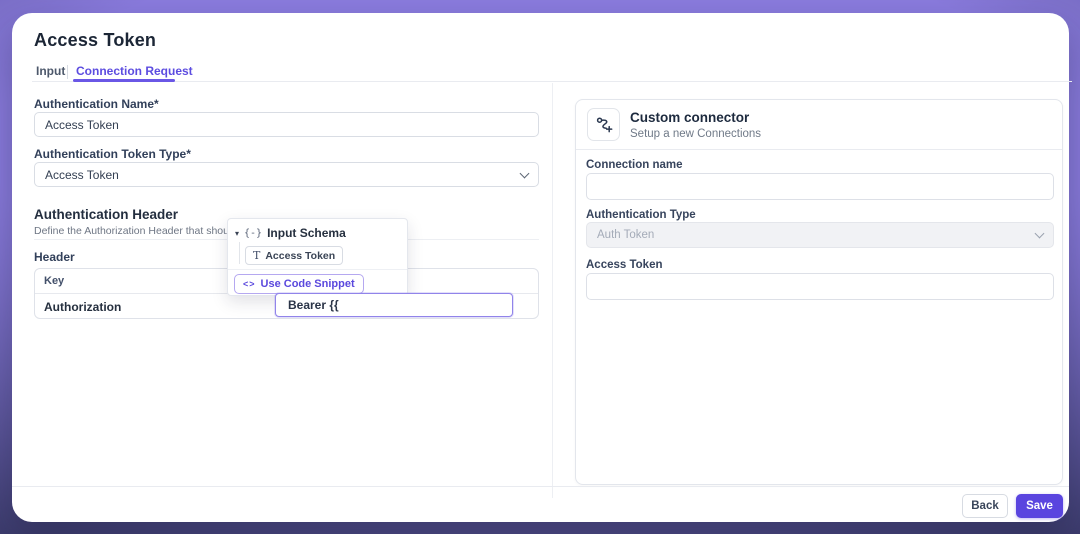 The height and width of the screenshot is (534, 1080). I want to click on page-title: Access Token, so click(95, 40).